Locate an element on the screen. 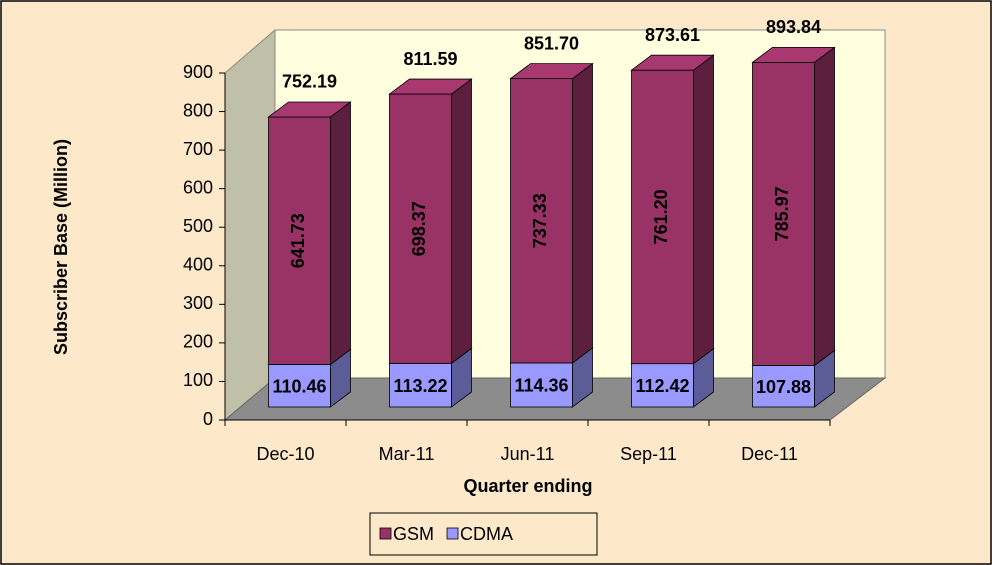 This screenshot has width=992, height=565. value-label: 112.42 is located at coordinates (662, 386).